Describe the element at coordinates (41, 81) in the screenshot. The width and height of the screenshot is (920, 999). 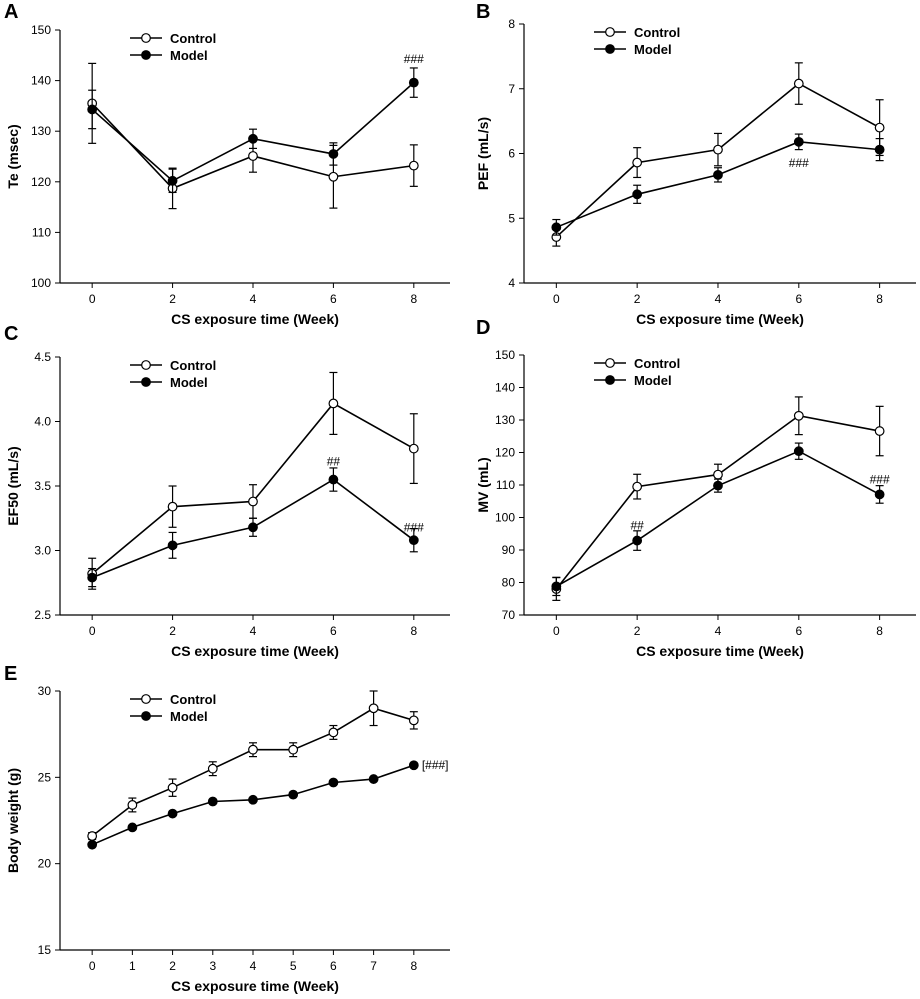
I see `y-tick-label: 140` at that location.